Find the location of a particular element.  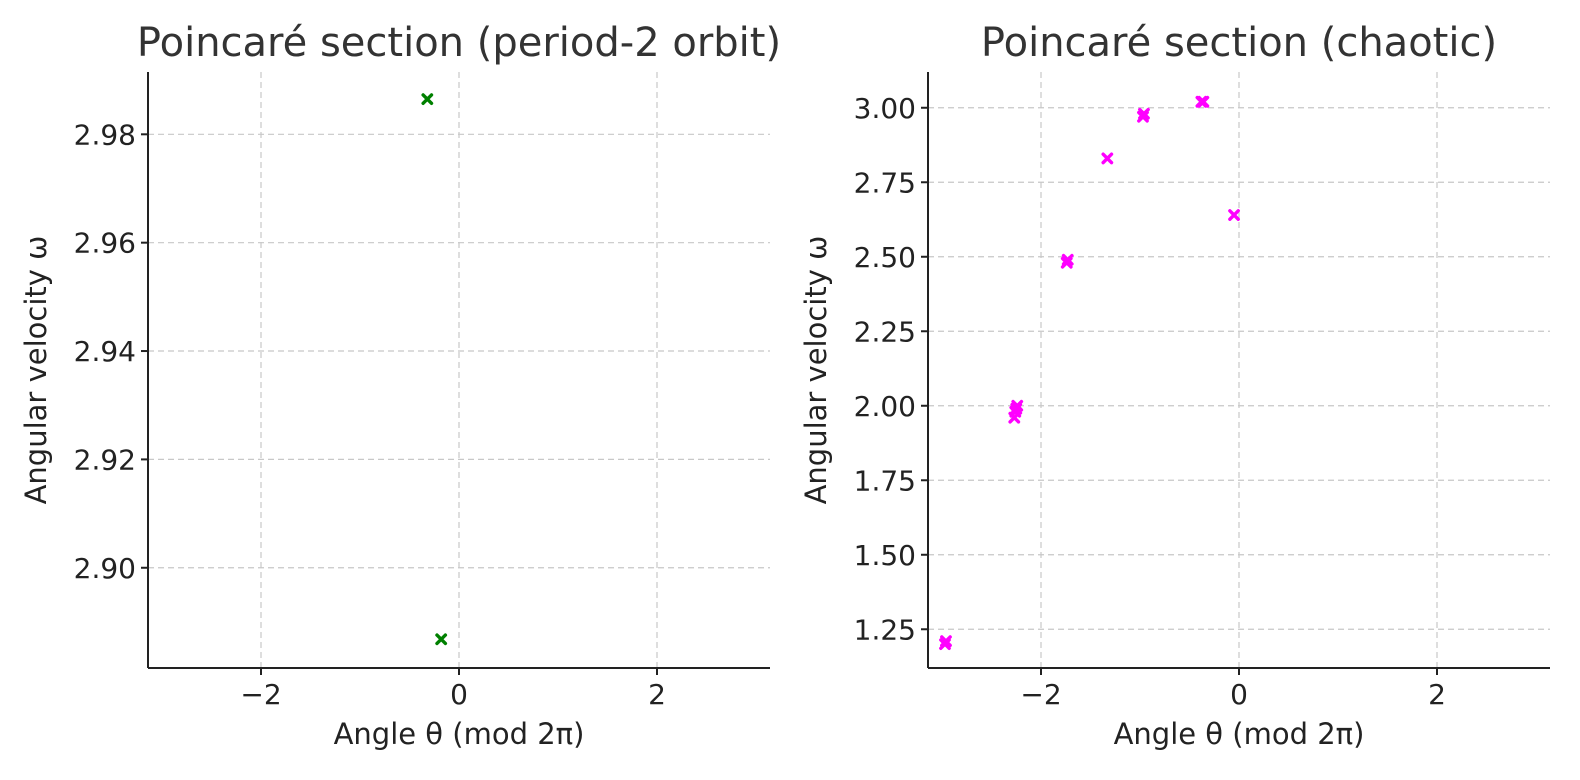

y-tick-label: 2.00 is located at coordinates (885, 406).